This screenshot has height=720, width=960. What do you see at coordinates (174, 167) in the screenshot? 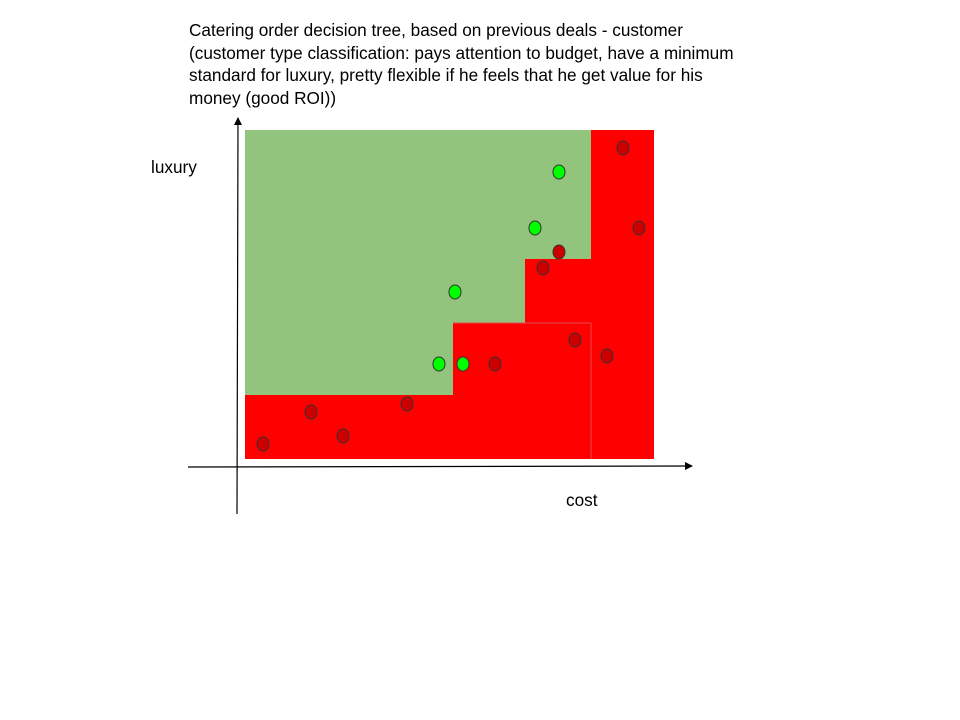
I see `y-axis-label: luxury` at bounding box center [174, 167].